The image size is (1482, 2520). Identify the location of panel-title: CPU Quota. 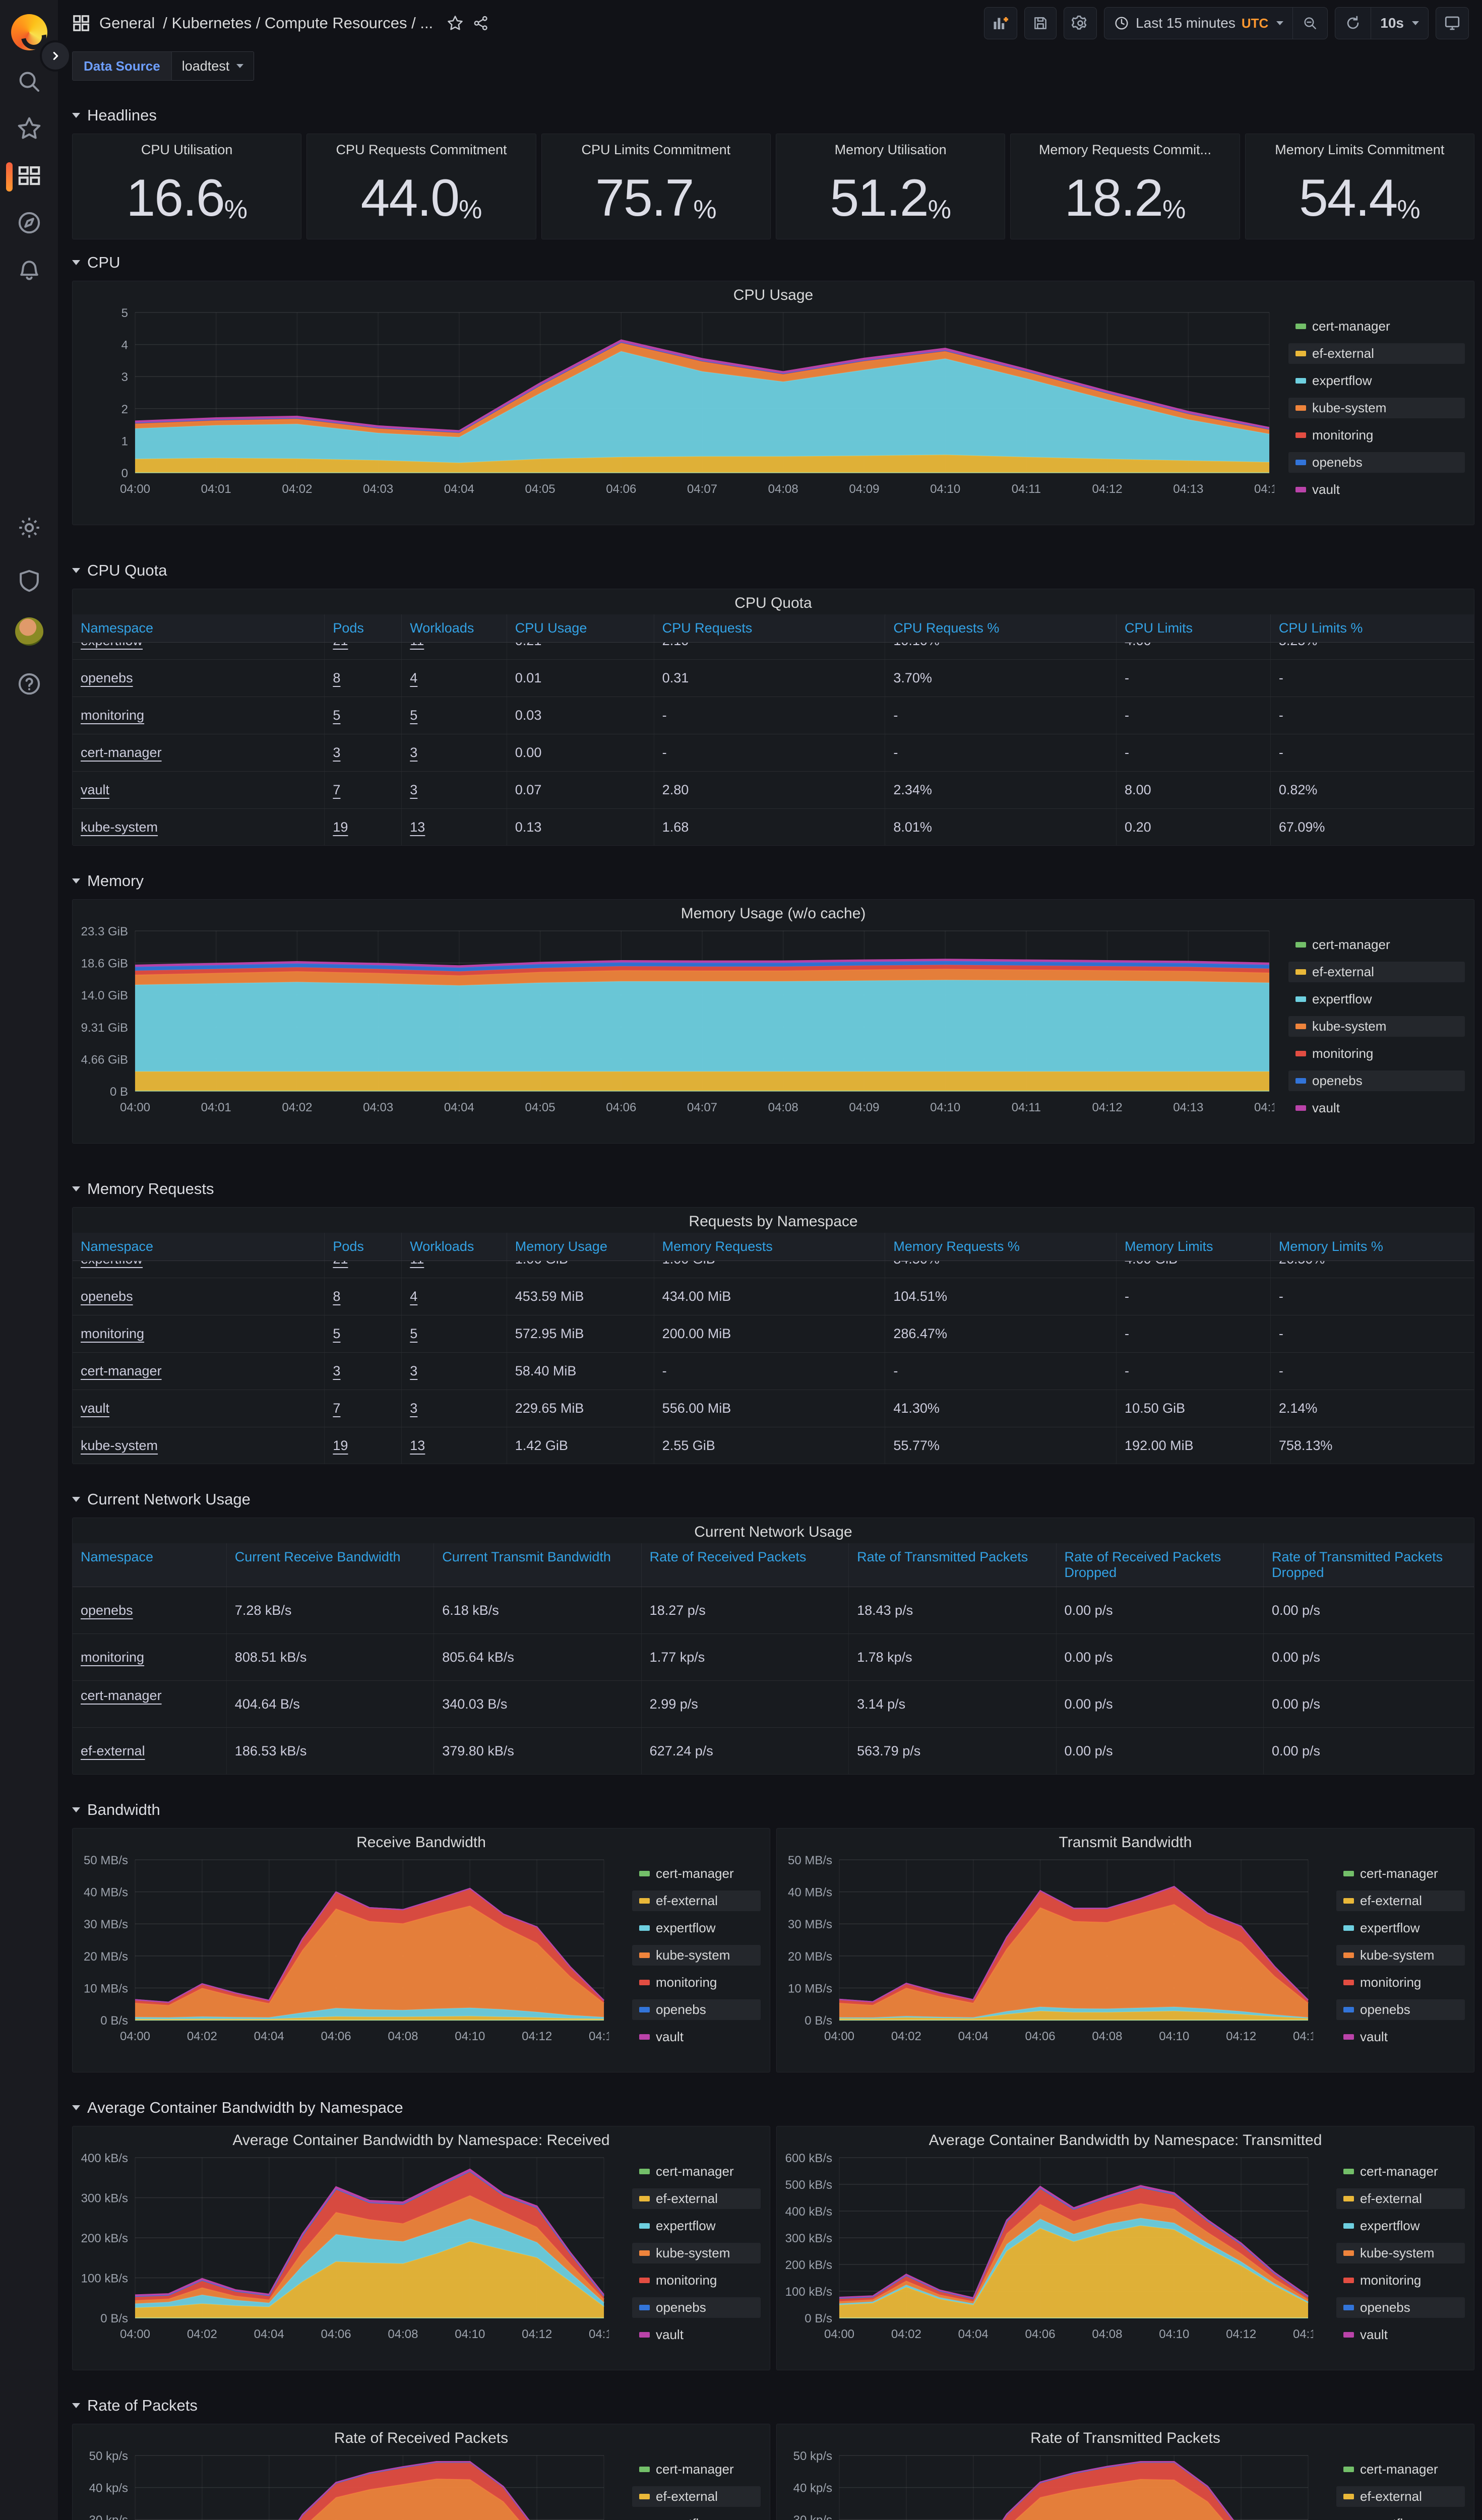
(773, 603).